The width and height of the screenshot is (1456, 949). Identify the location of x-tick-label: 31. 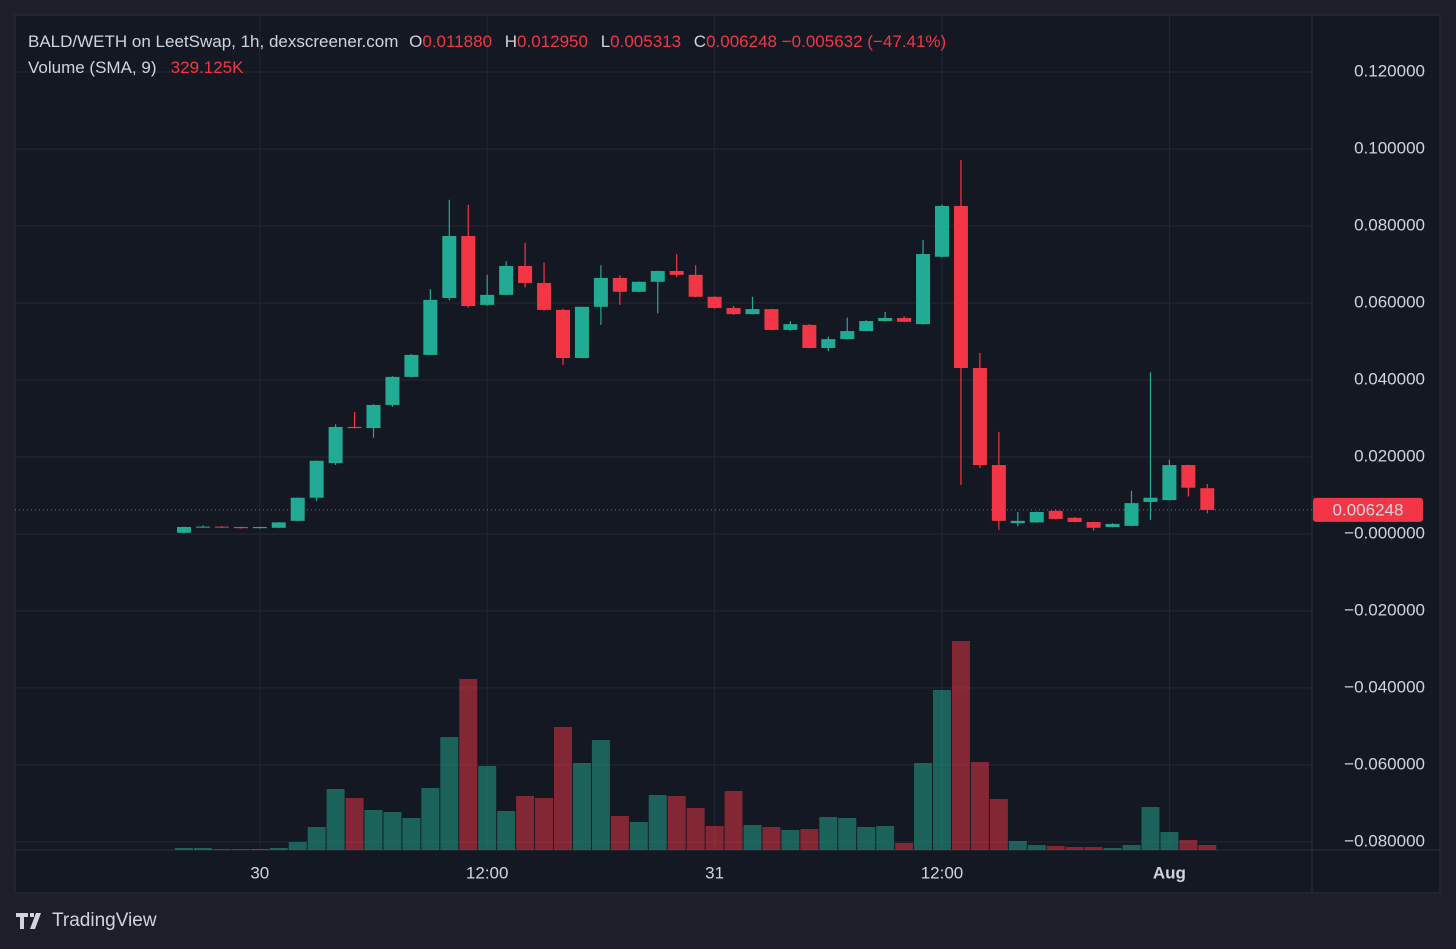
(714, 872).